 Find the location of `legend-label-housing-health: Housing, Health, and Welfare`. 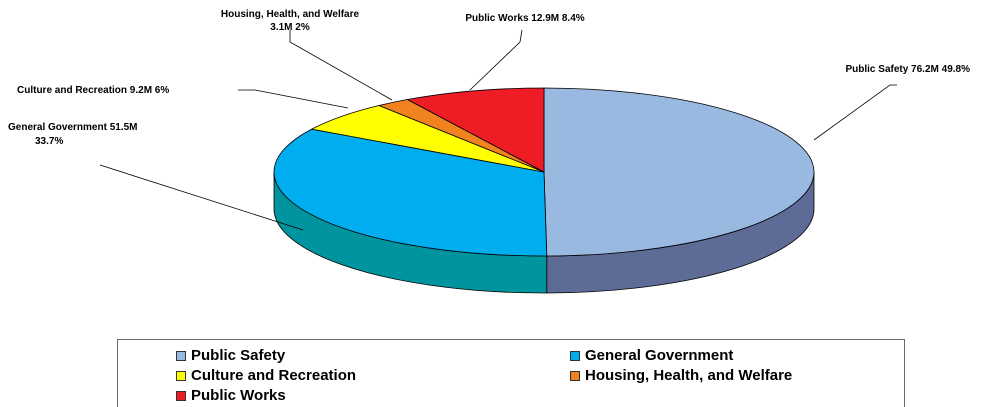

legend-label-housing-health: Housing, Health, and Welfare is located at coordinates (689, 375).